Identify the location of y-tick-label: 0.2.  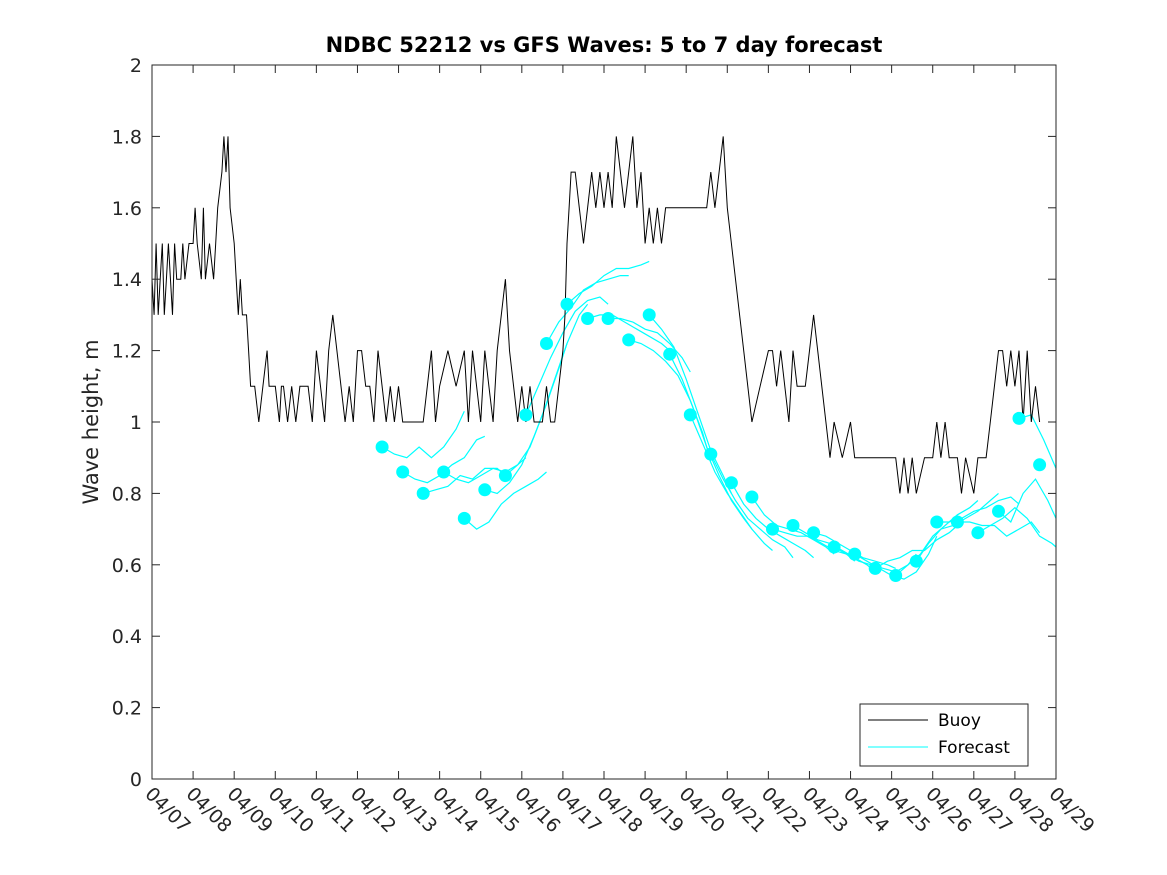
(127, 709).